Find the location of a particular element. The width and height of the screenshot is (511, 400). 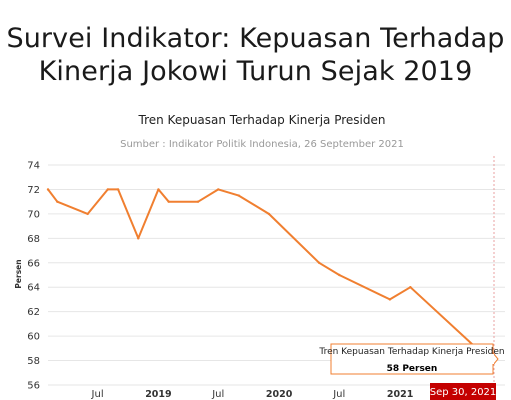

y-tick-label: 64 is located at coordinates (33, 288).